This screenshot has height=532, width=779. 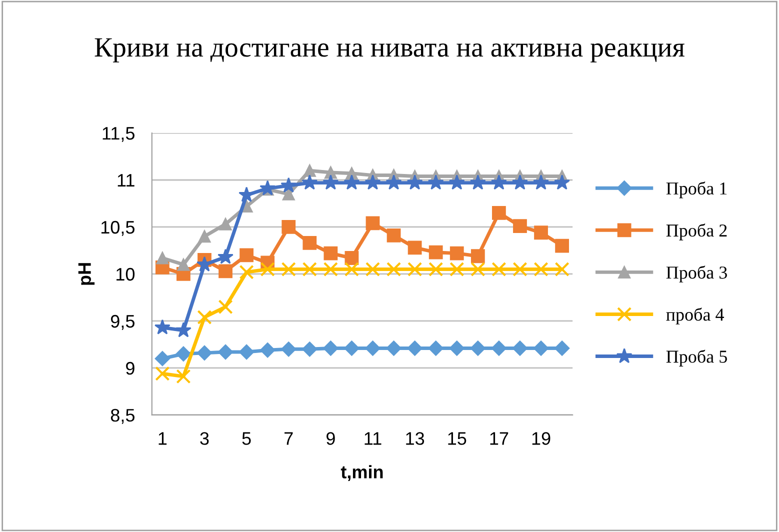 What do you see at coordinates (330, 438) in the screenshot?
I see `x-tick-label: 9` at bounding box center [330, 438].